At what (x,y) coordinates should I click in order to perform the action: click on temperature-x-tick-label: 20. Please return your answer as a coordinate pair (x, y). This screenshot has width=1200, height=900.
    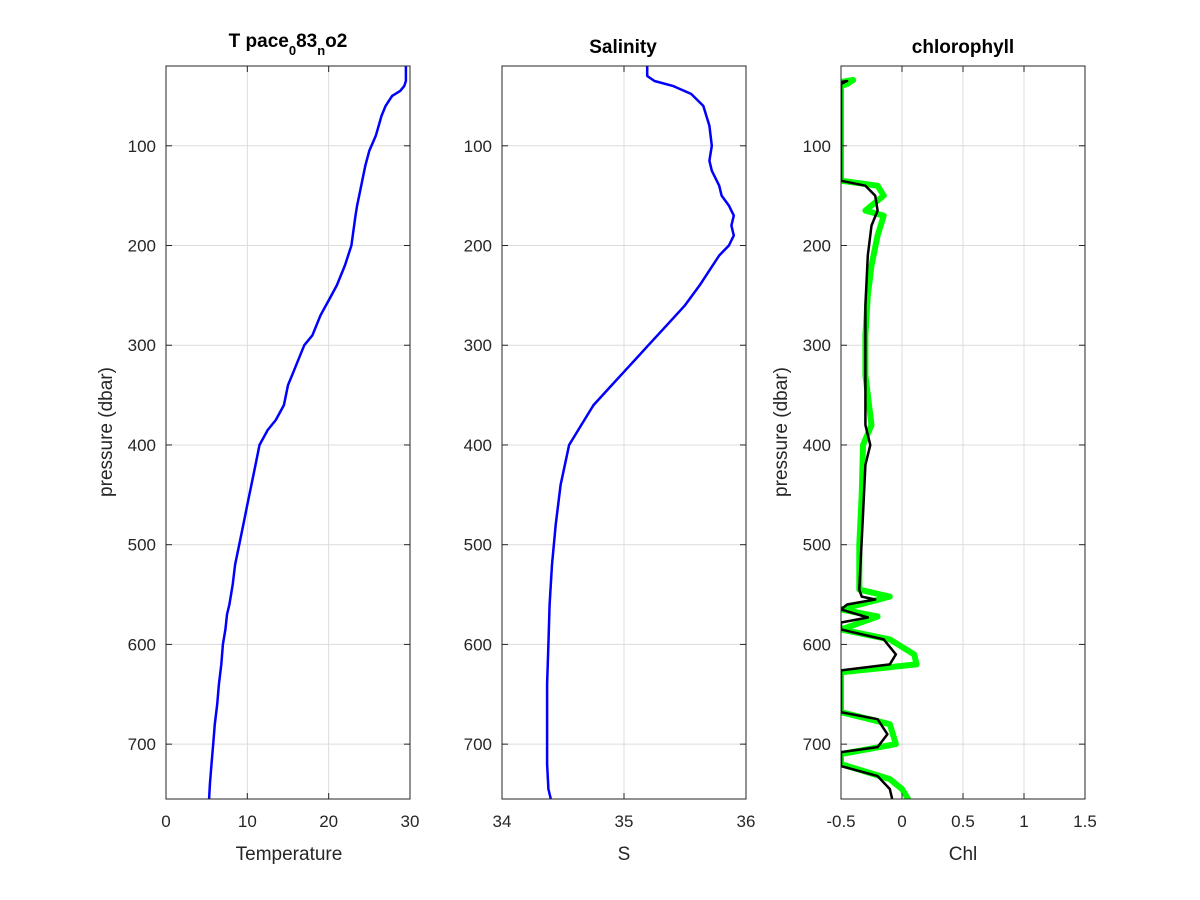
    Looking at the image, I should click on (328, 821).